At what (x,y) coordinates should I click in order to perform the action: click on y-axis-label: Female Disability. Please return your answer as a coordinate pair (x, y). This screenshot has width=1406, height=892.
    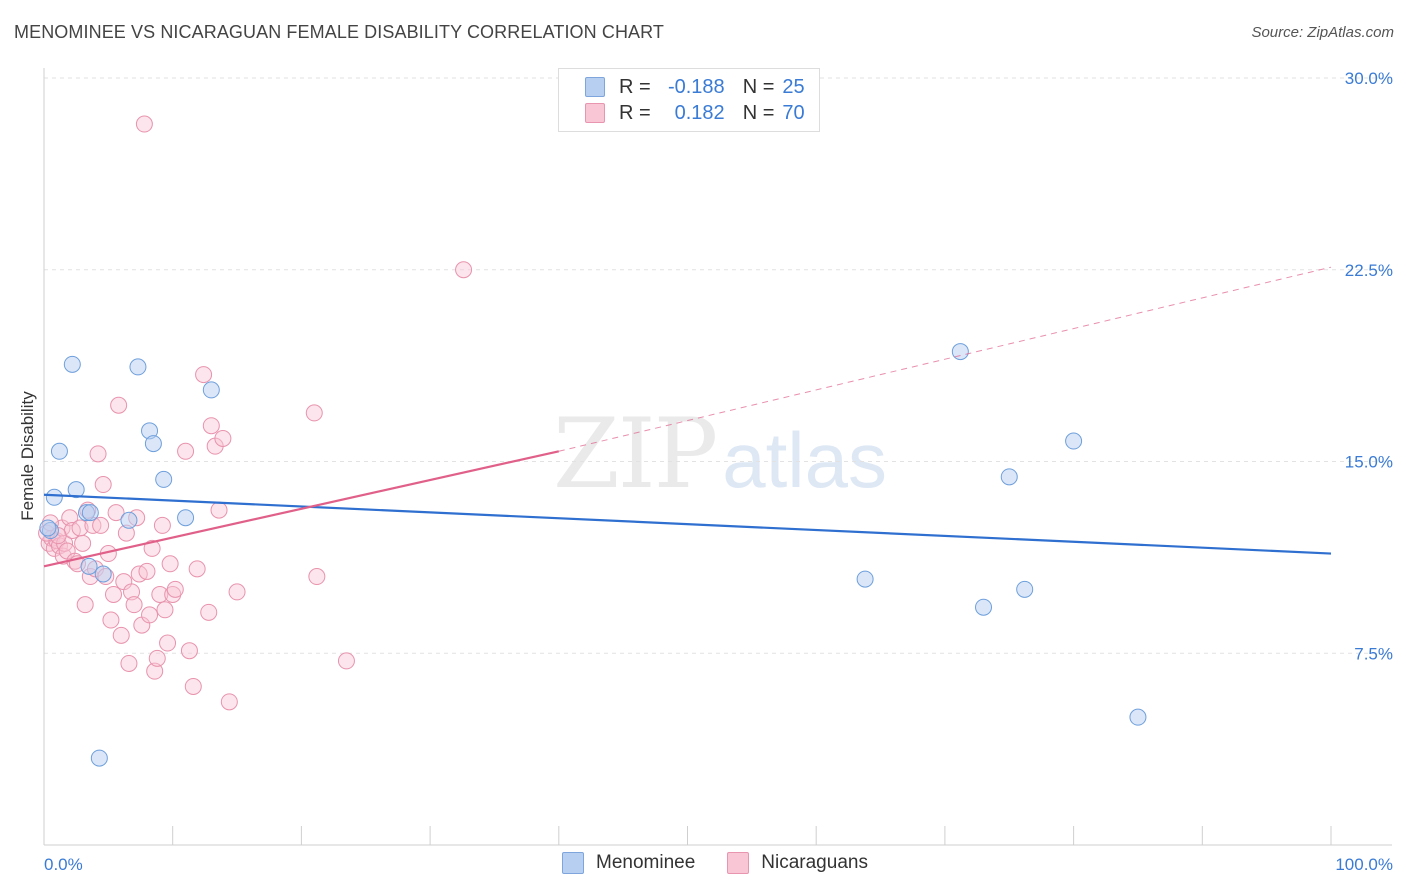
    Looking at the image, I should click on (27, 456).